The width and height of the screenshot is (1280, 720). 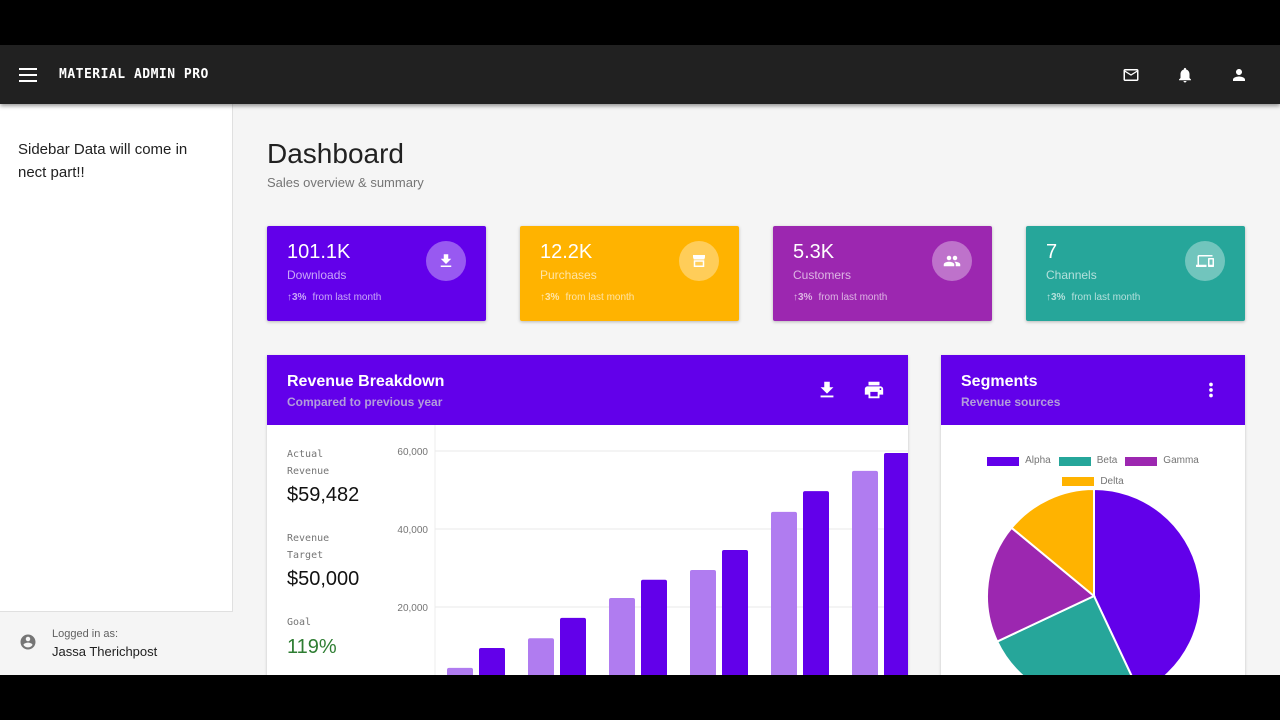 I want to click on stat-label: Purchases, so click(x=568, y=275).